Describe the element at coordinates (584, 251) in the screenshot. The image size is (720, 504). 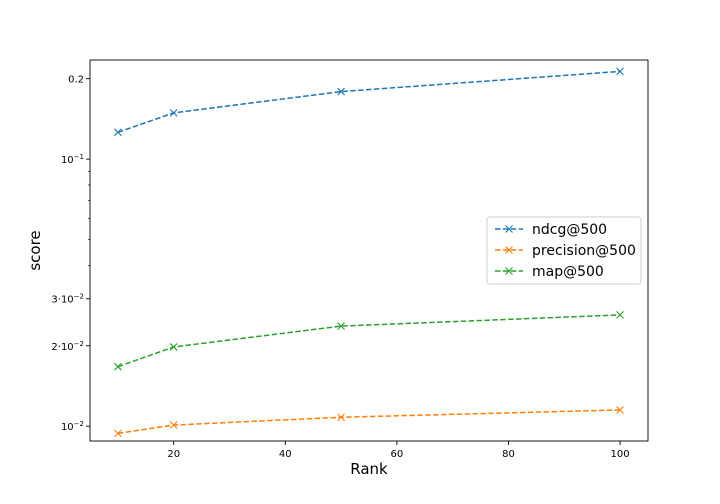
I see `legend-label-1: precision@500` at that location.